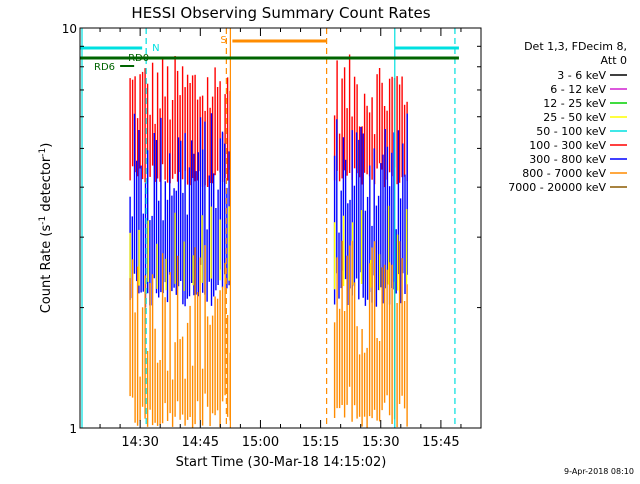 The width and height of the screenshot is (640, 484). Describe the element at coordinates (320, 442) in the screenshot. I see `x-tick-label: 15:15` at that location.